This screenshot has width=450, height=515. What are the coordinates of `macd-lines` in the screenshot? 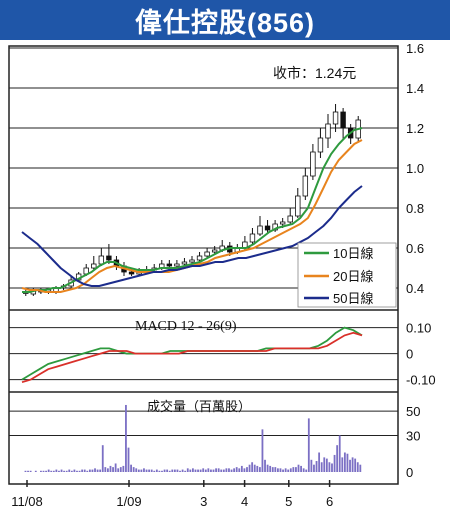 It's located at (192, 355).